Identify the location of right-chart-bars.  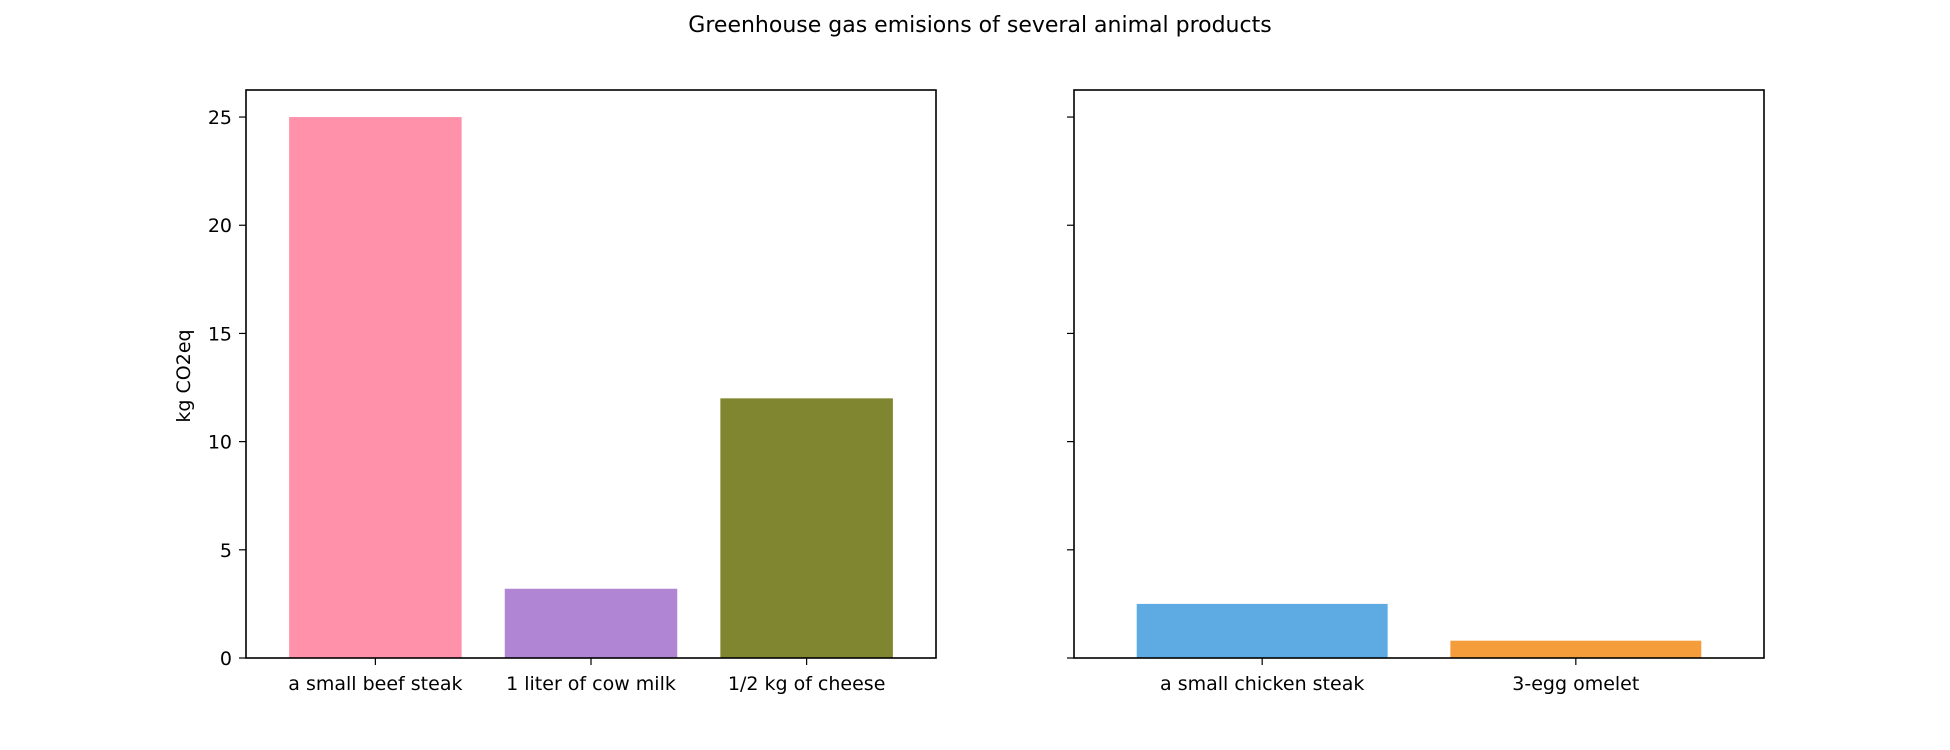
(1419, 630).